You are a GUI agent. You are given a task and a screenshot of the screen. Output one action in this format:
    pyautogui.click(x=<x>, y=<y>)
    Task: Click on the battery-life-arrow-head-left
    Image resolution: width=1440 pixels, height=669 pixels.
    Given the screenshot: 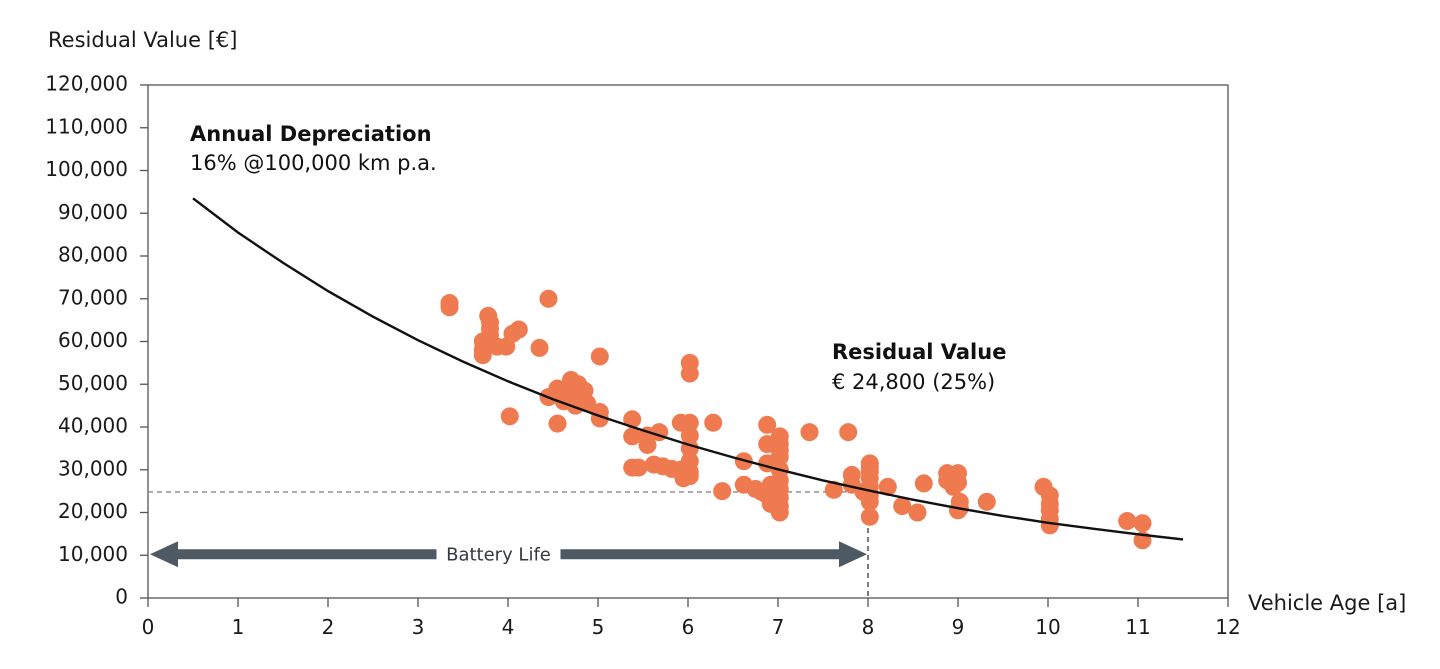 What is the action you would take?
    pyautogui.click(x=164, y=554)
    